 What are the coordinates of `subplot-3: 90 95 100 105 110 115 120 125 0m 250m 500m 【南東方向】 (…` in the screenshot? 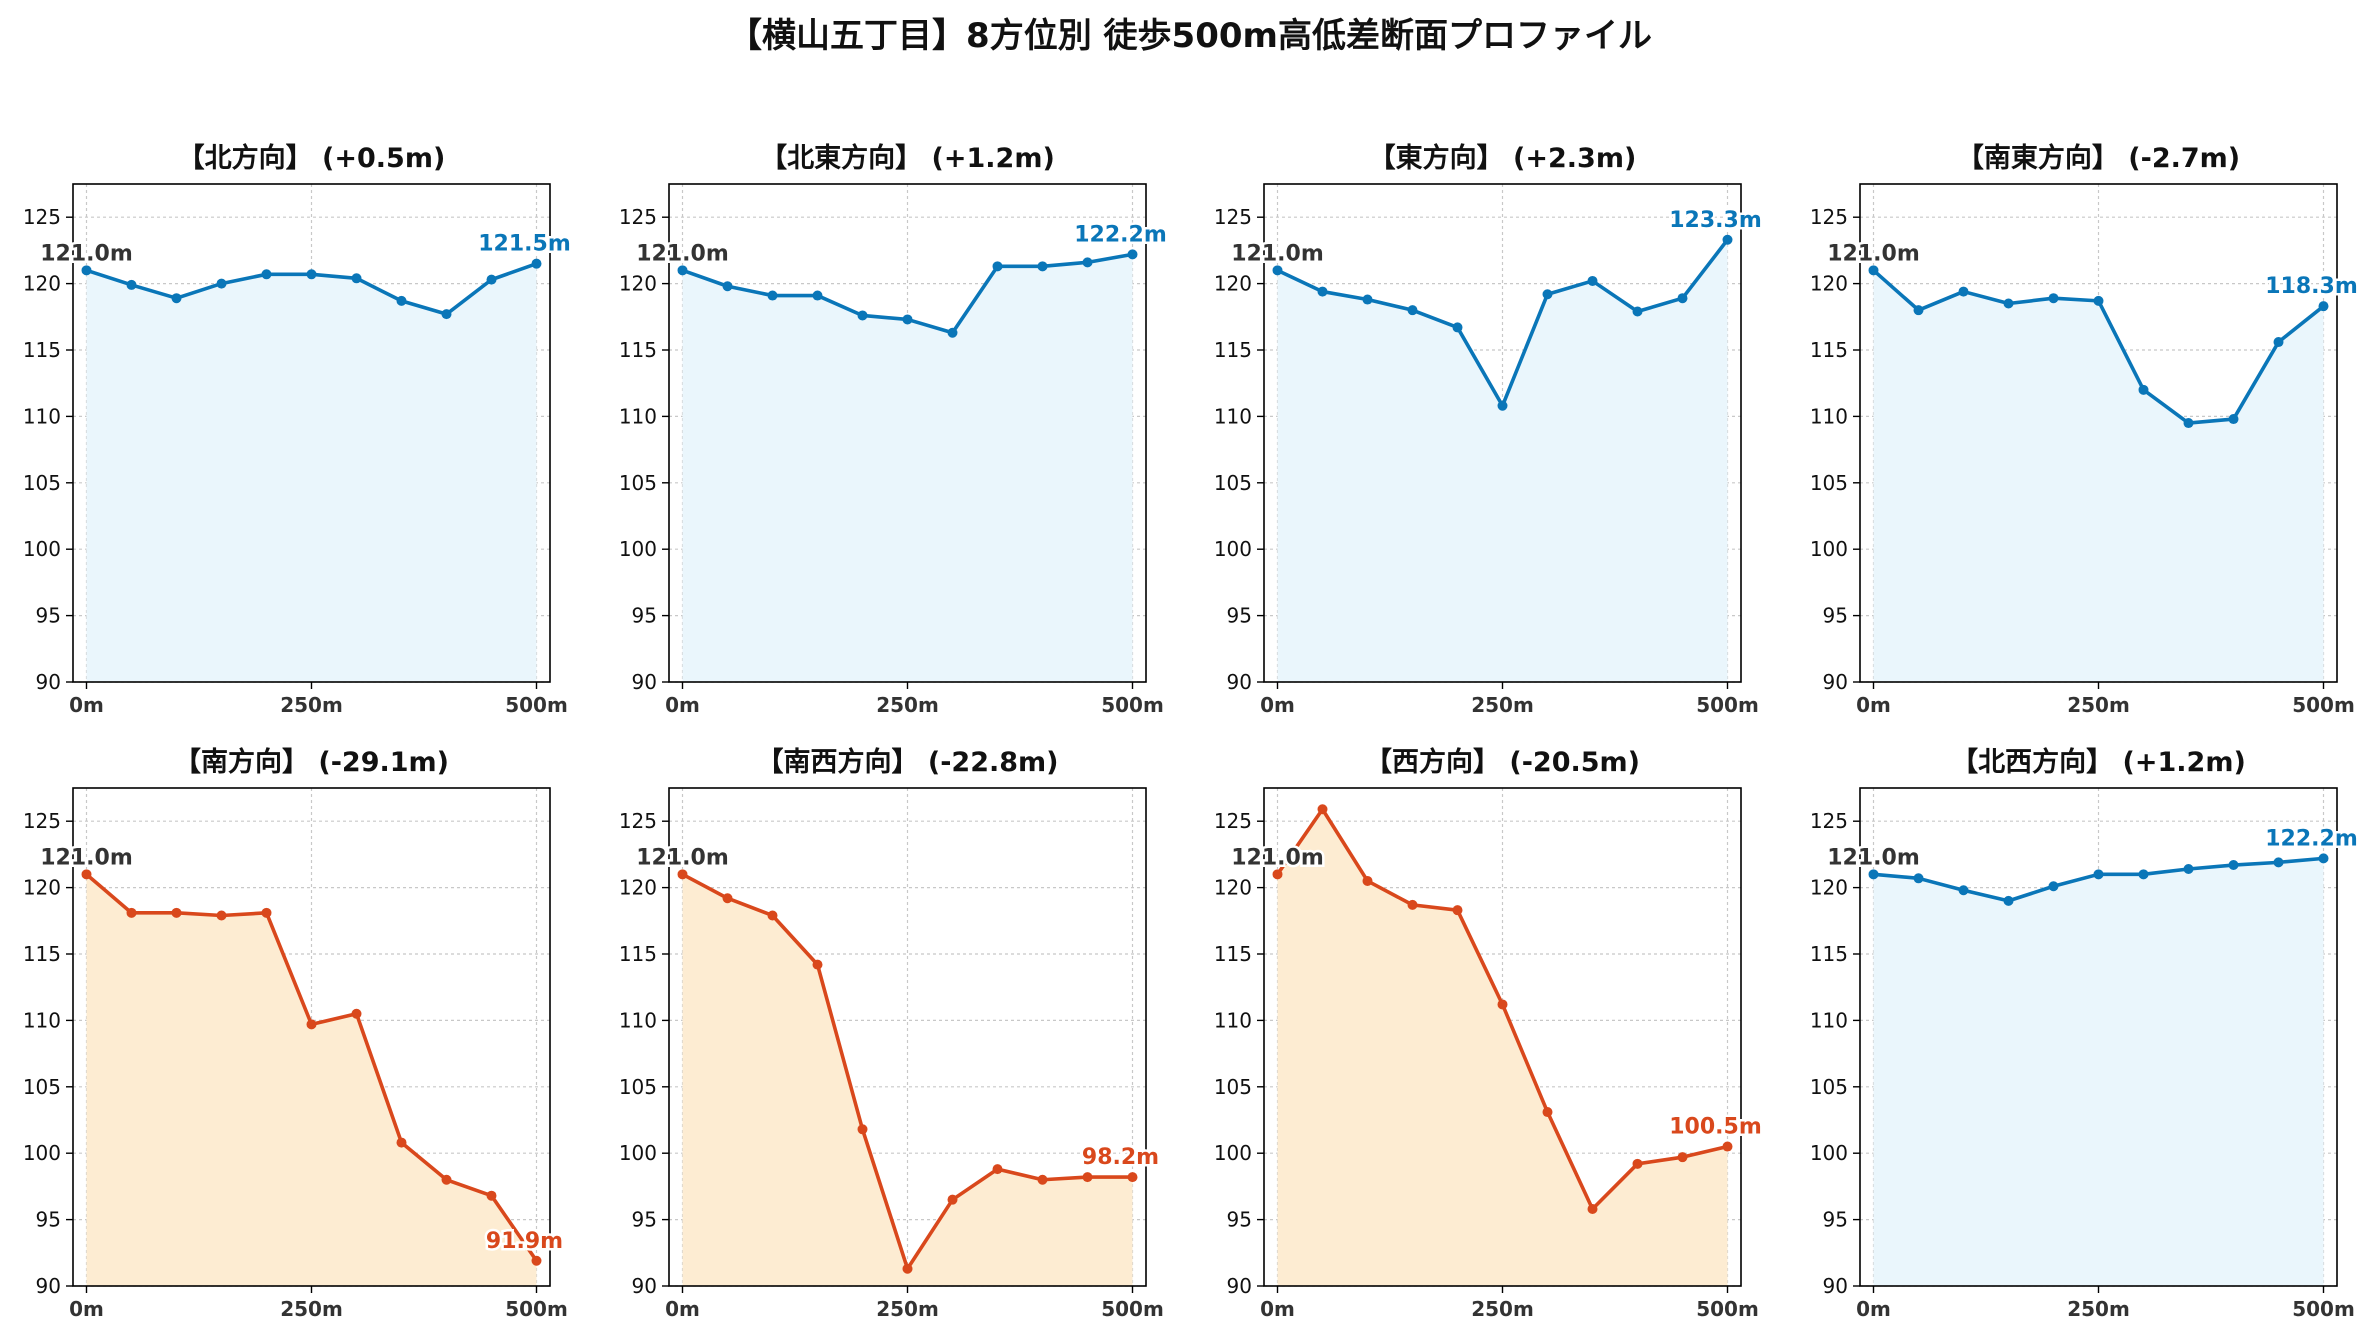 It's located at (2085, 429).